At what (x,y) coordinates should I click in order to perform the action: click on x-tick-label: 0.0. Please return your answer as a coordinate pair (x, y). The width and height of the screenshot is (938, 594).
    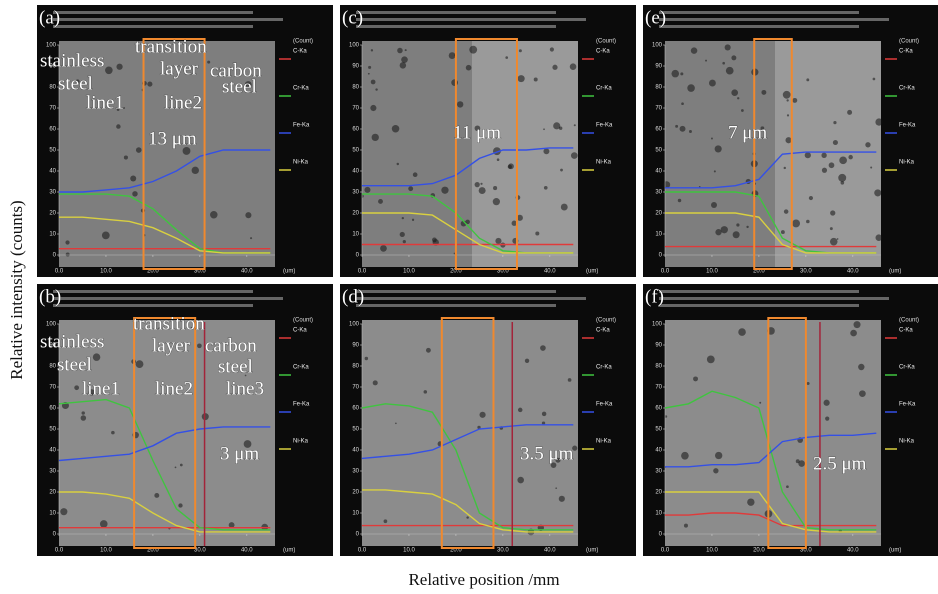
    Looking at the image, I should click on (59, 272).